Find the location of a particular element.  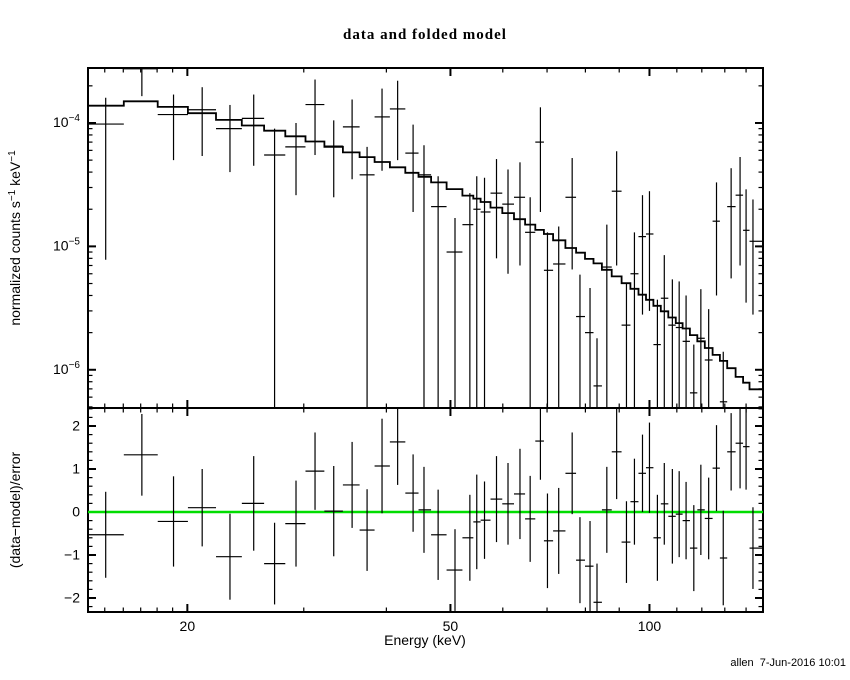

chart-title: data and folded model is located at coordinates (425, 35).